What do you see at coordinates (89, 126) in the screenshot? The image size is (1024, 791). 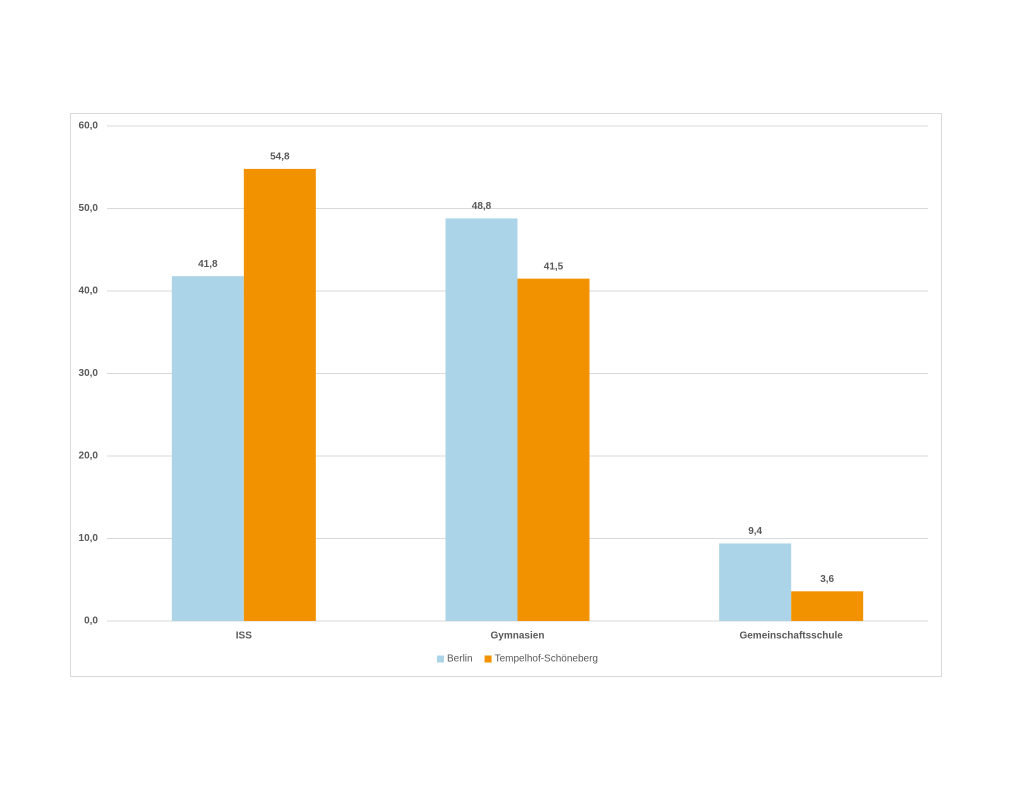 I see `y-tick-label: 60,0` at bounding box center [89, 126].